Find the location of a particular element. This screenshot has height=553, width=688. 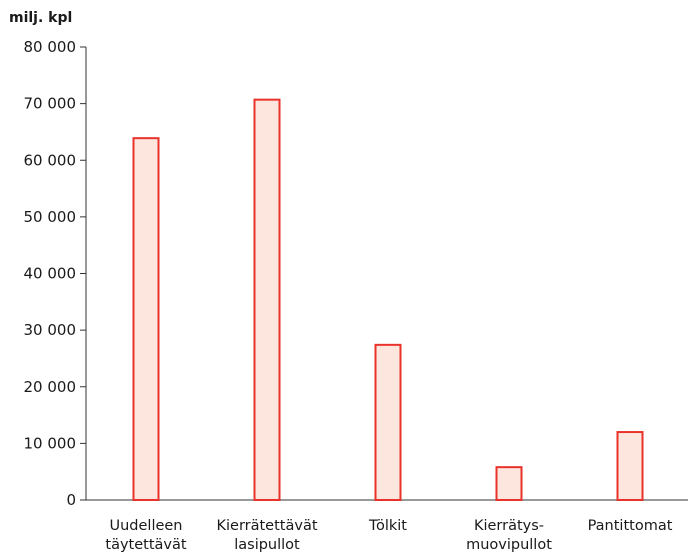

x-category-label: Kierrätys-muovipullot is located at coordinates (509, 535).